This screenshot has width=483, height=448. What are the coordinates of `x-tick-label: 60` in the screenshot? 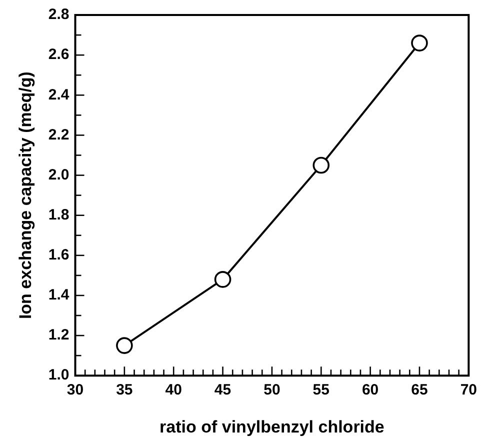 It's located at (370, 390).